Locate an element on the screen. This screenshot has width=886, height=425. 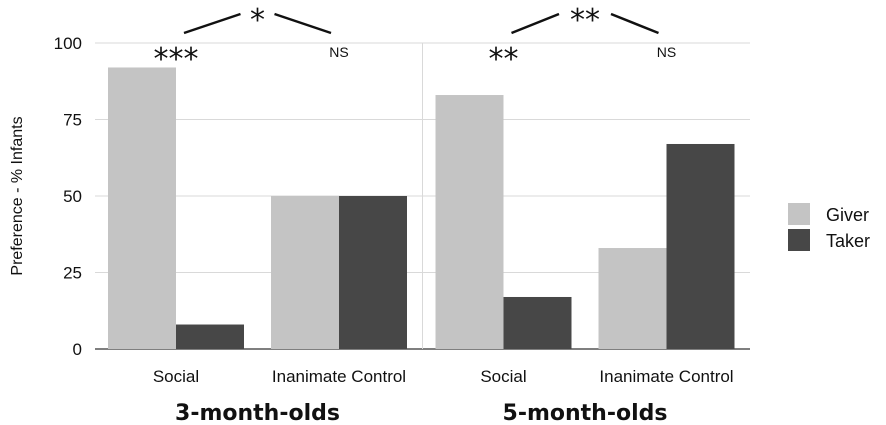
group-title-panel-1: 3-month-olds is located at coordinates (257, 413).